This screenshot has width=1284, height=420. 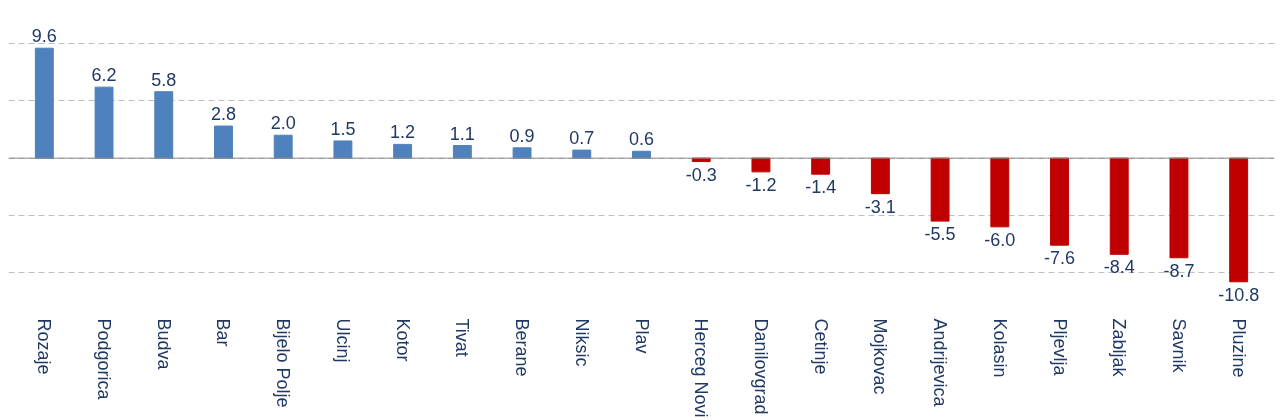 What do you see at coordinates (1239, 294) in the screenshot?
I see `data-label: -10.8` at bounding box center [1239, 294].